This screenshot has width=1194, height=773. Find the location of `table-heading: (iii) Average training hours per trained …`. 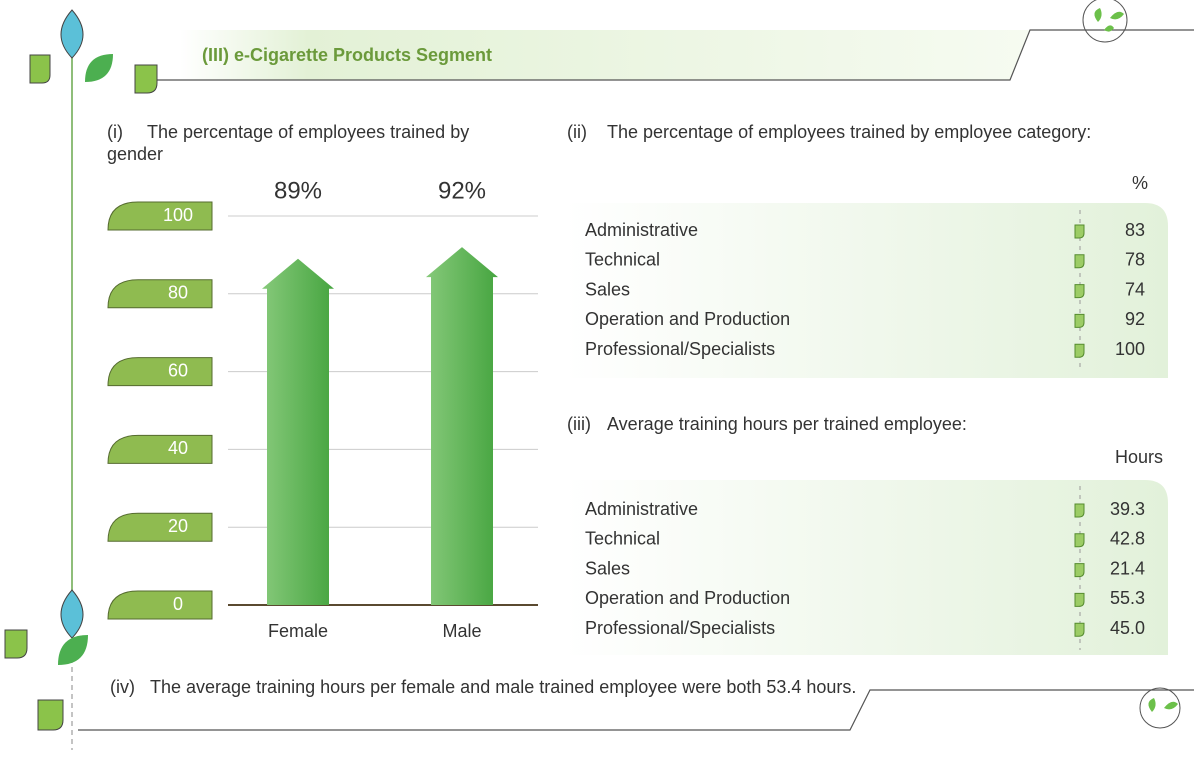

table-heading: (iii) Average training hours per trained … is located at coordinates (767, 424).